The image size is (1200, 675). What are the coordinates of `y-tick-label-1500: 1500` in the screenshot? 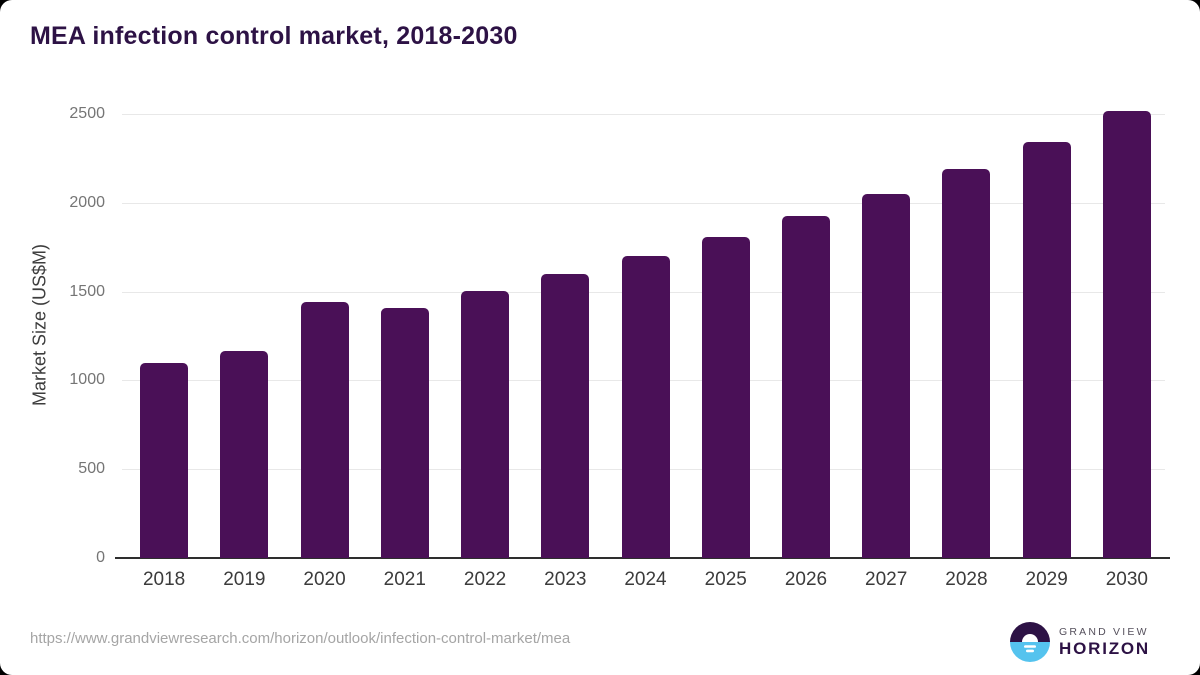 It's located at (87, 291).